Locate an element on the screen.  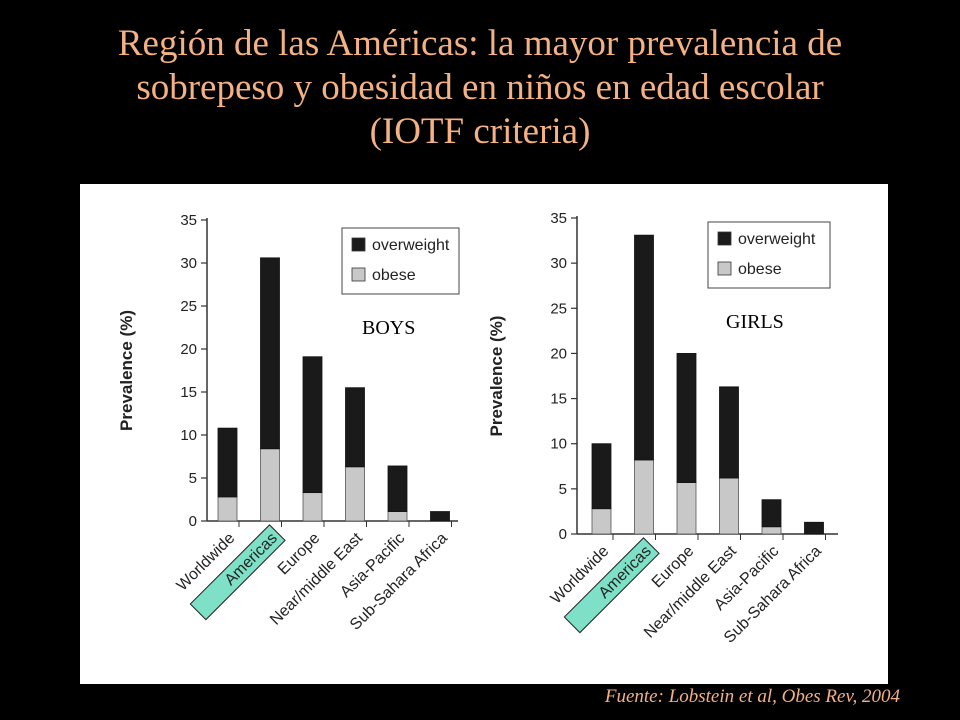
girls-y-tick-label: 35 is located at coordinates (558, 218).